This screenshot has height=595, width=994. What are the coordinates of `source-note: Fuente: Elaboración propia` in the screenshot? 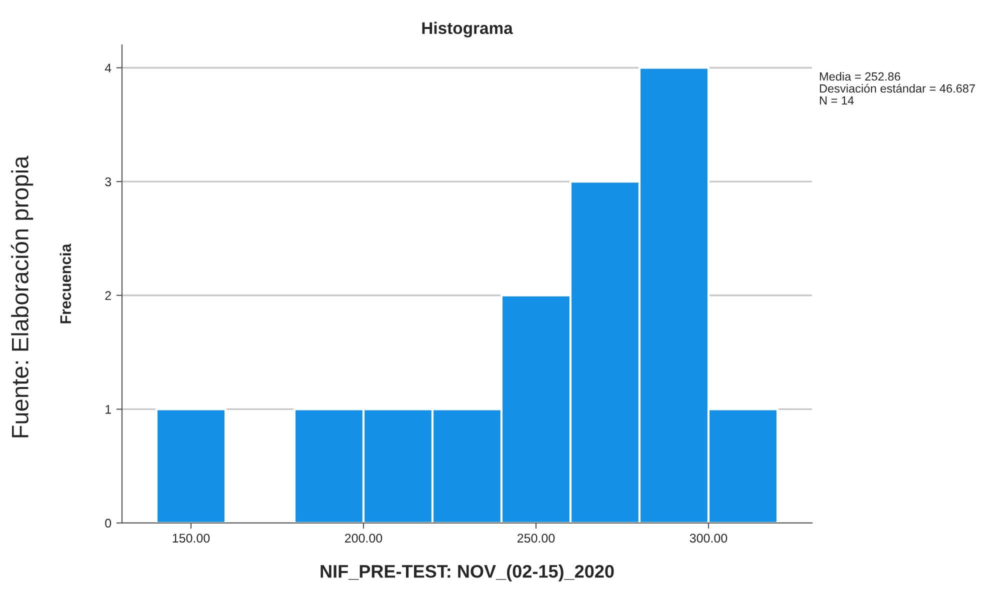 It's located at (22, 297).